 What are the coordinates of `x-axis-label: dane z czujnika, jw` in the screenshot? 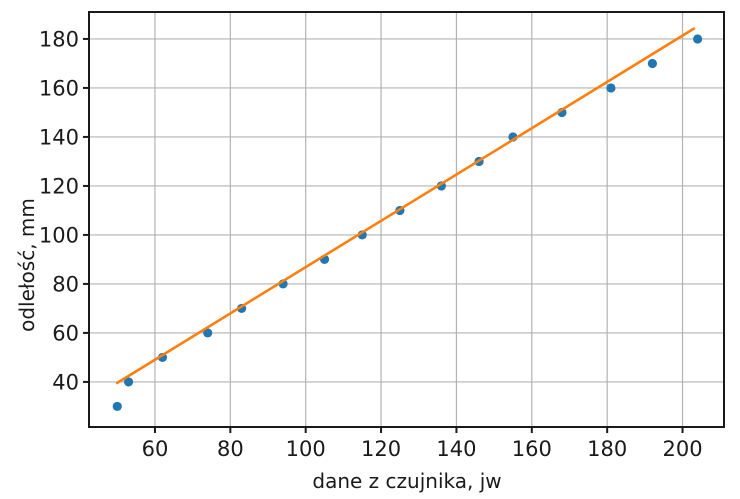 It's located at (407, 481).